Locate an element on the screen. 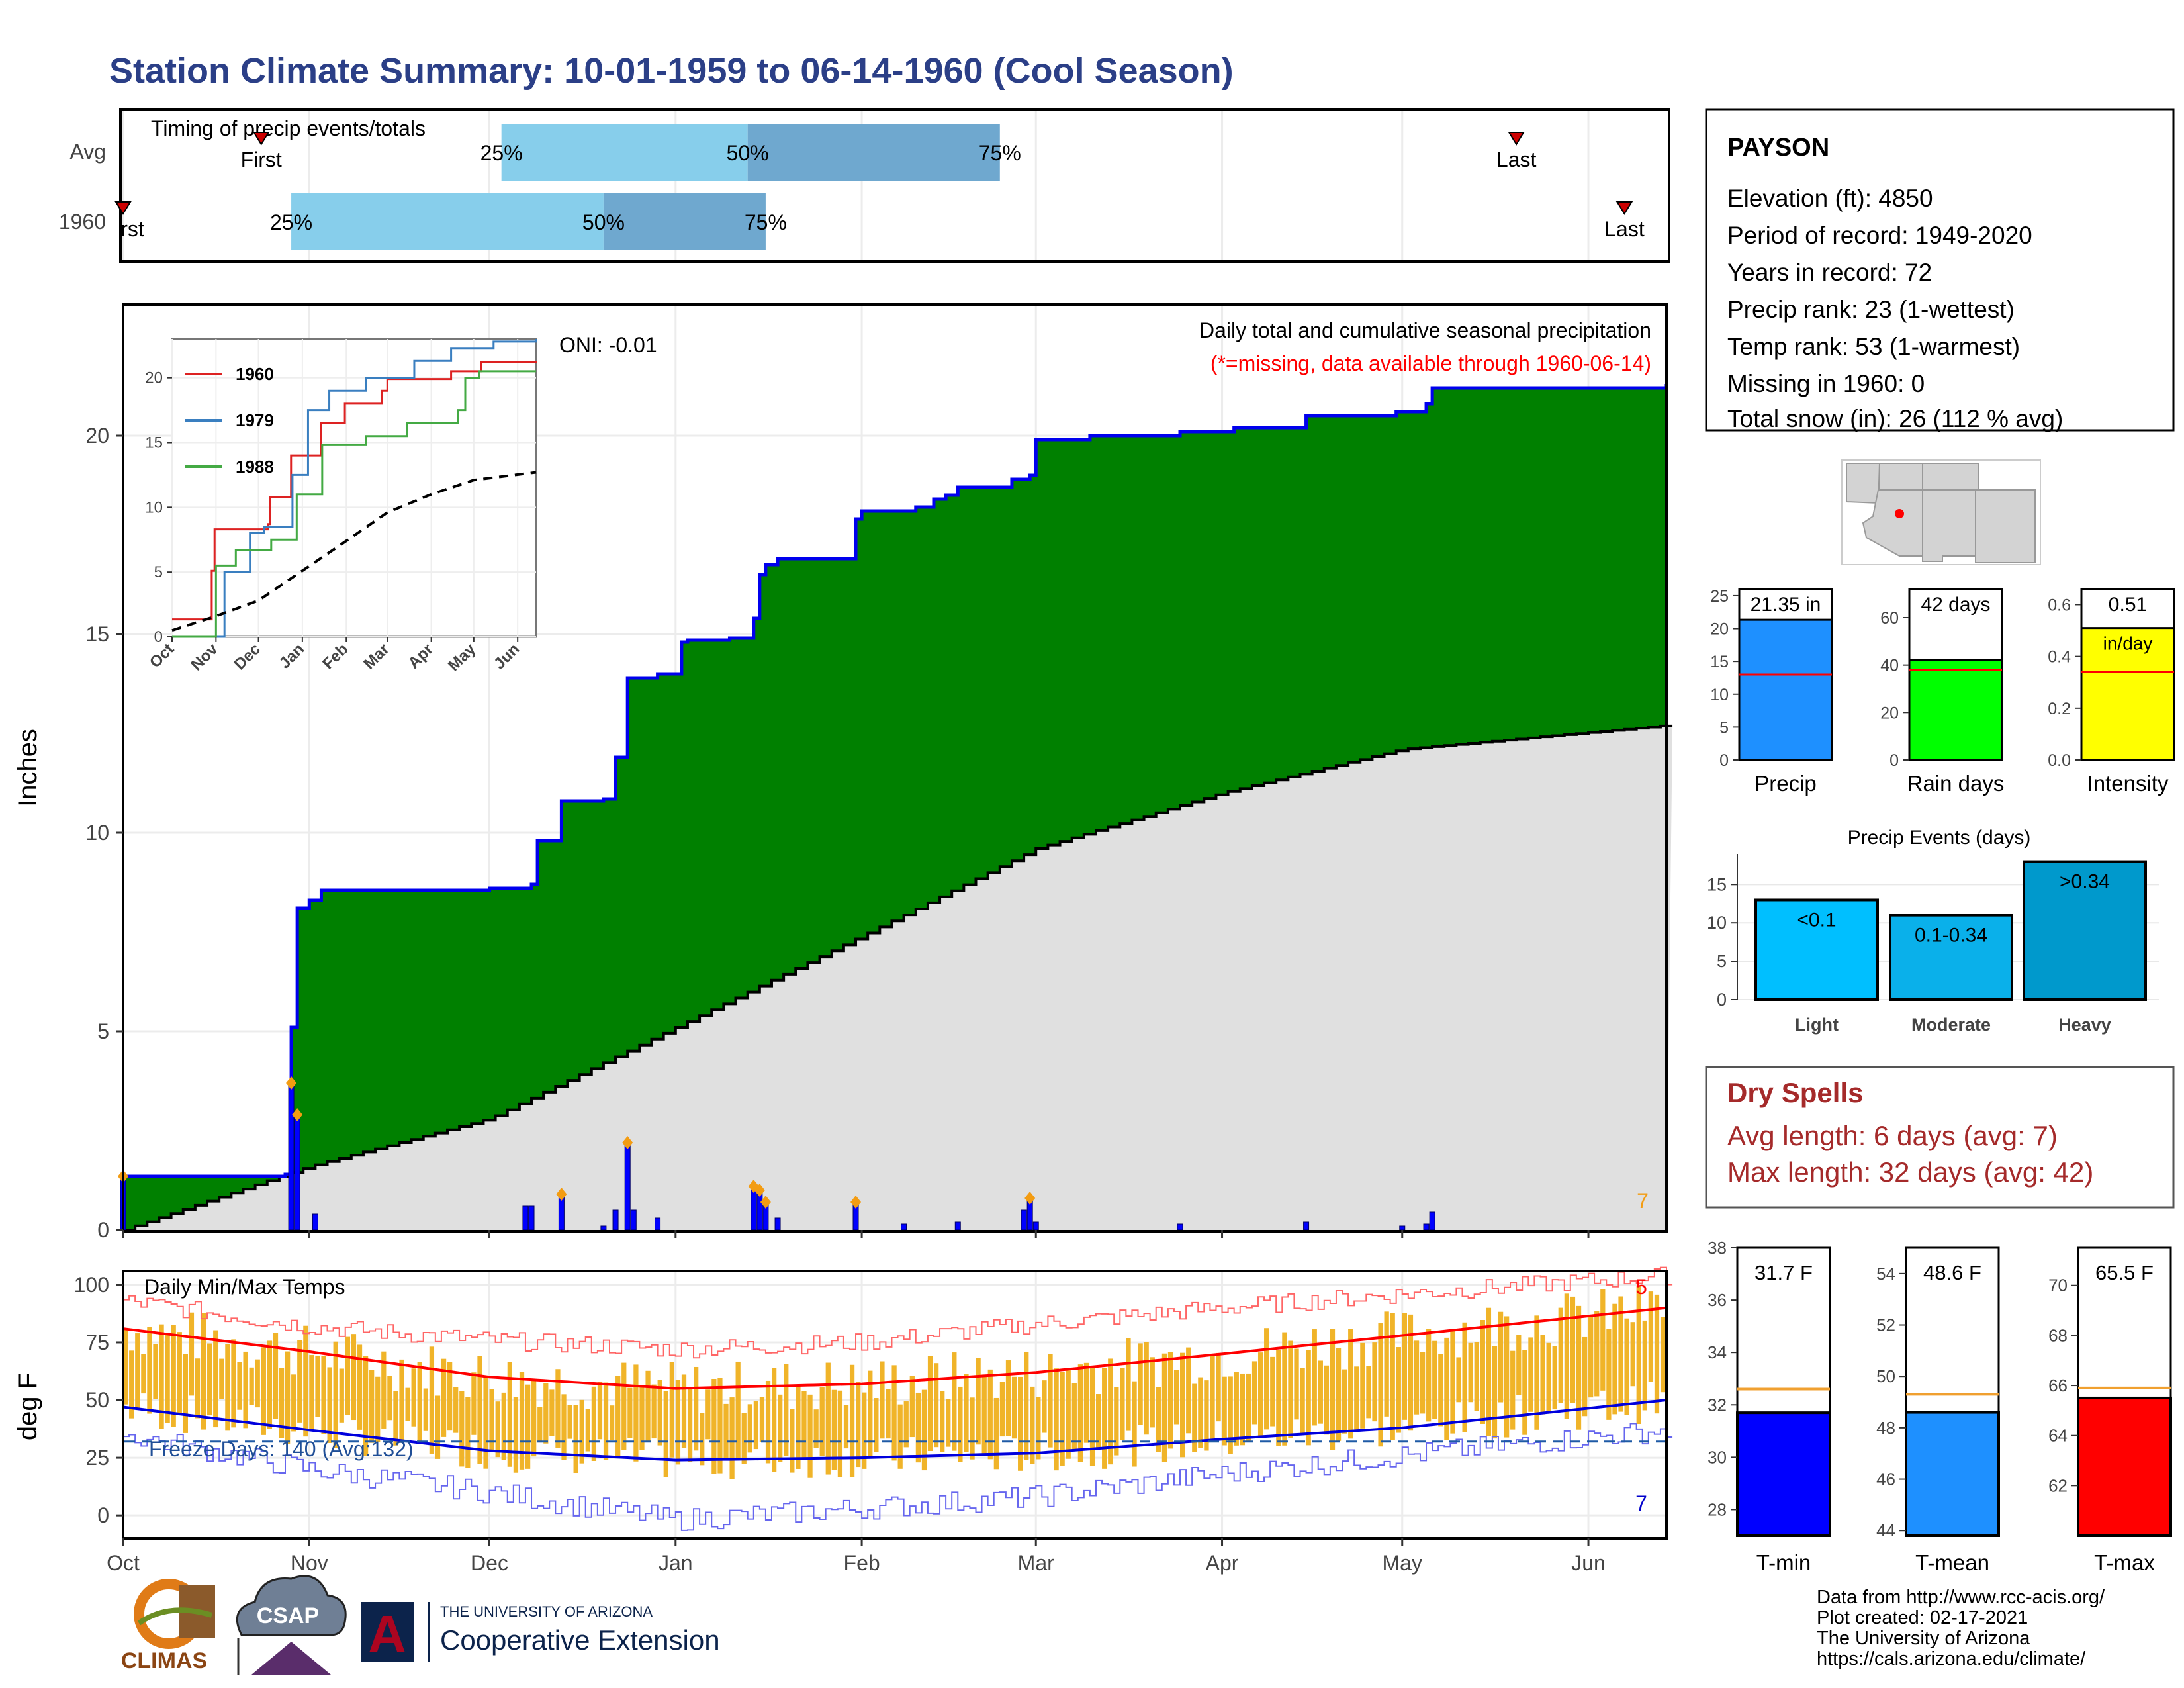 This screenshot has width=2184, height=1688. temp-ytick-label: 0 is located at coordinates (103, 1515).